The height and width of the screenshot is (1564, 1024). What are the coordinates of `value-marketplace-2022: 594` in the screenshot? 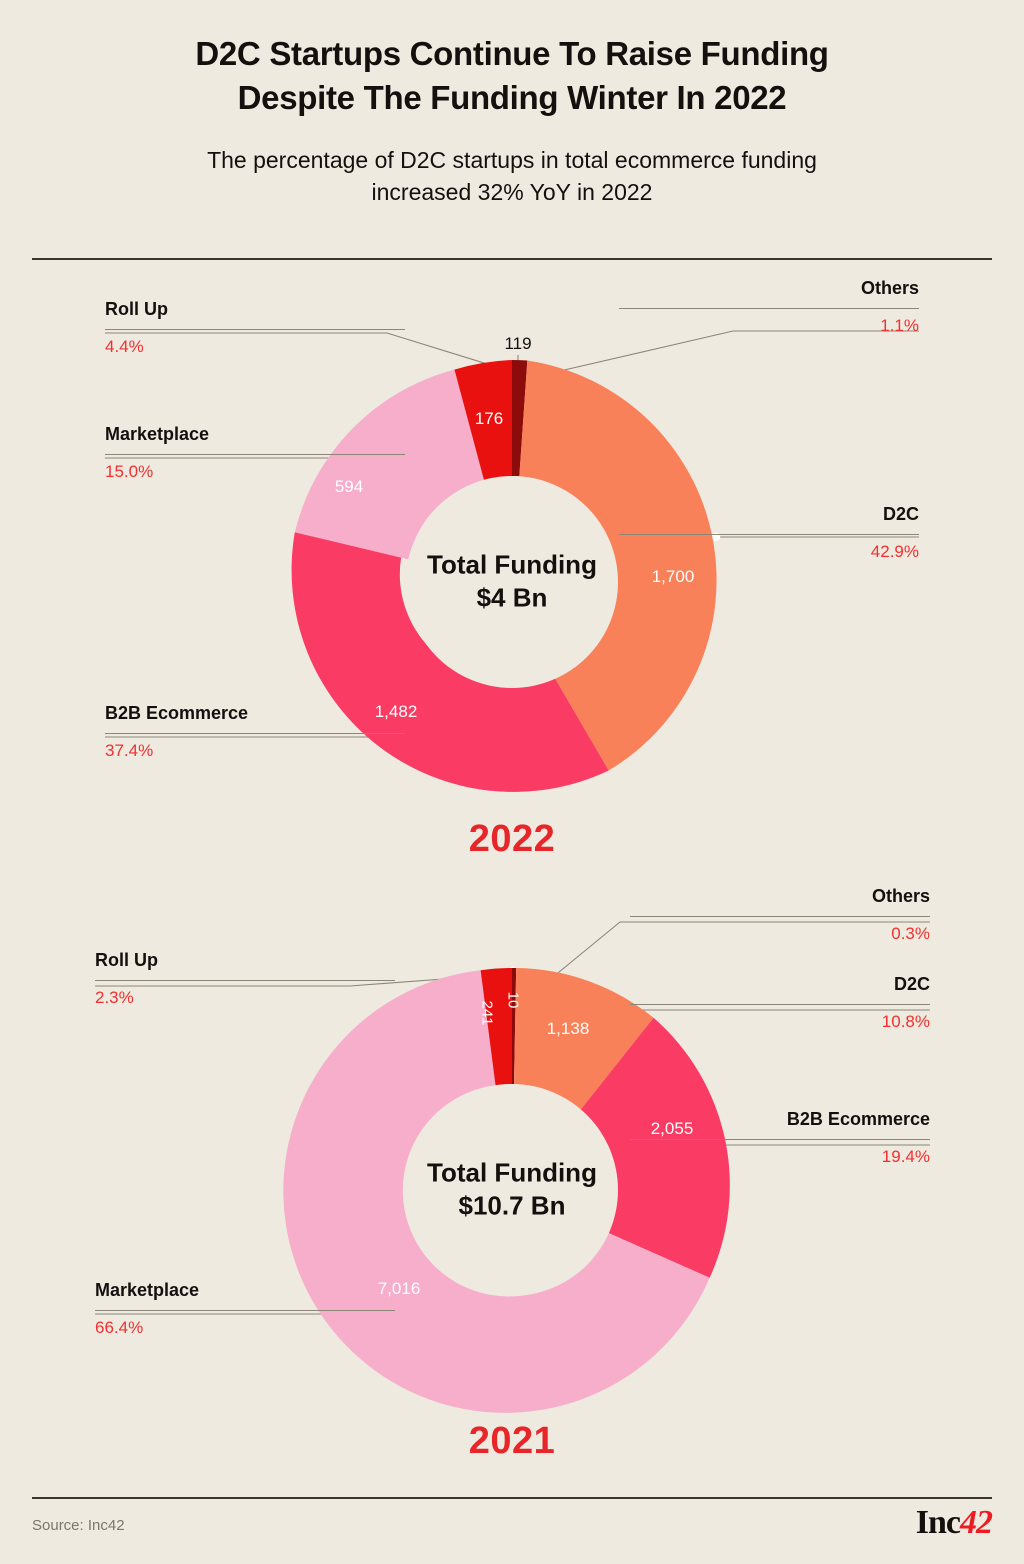 It's located at (349, 486).